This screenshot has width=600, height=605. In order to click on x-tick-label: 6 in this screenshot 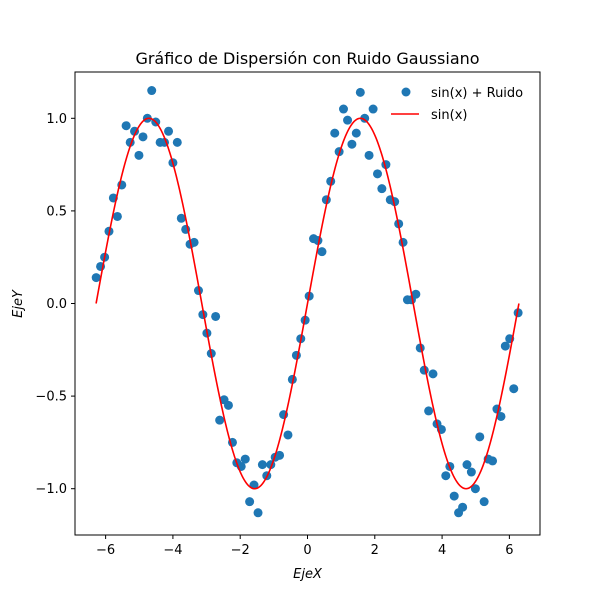, I will do `click(509, 550)`.